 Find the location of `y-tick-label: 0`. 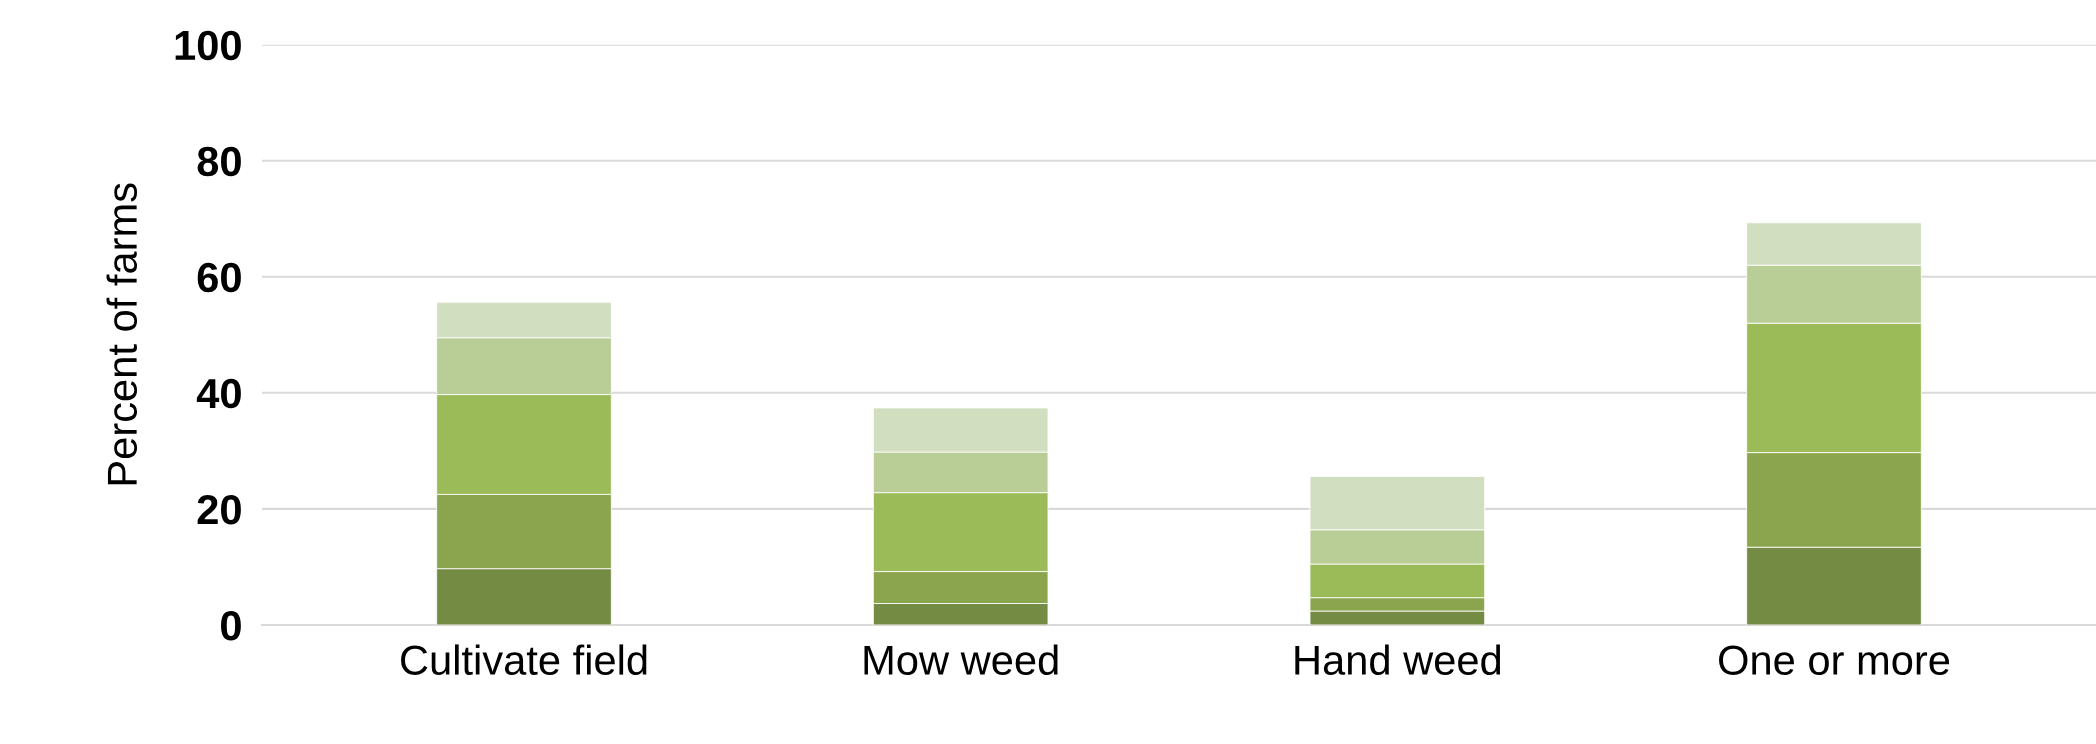

y-tick-label: 0 is located at coordinates (231, 625).